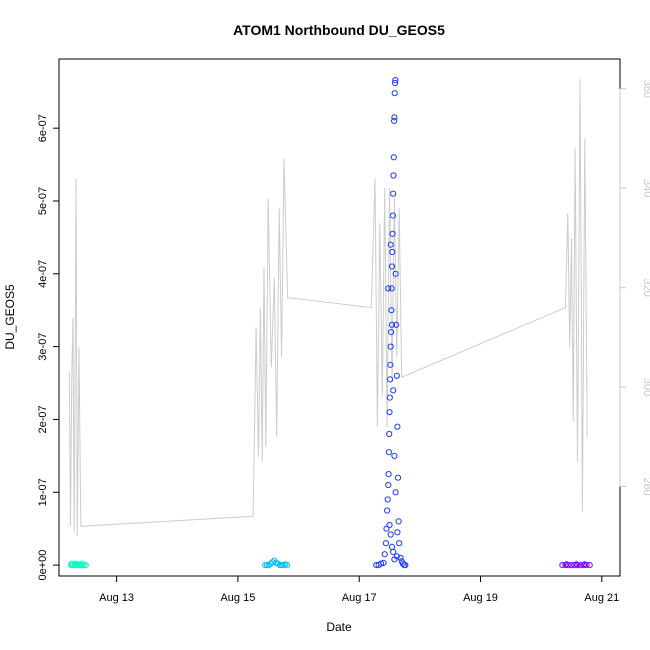 This screenshot has width=650, height=650. What do you see at coordinates (359, 598) in the screenshot?
I see `x-tick-label: Aug 17` at bounding box center [359, 598].